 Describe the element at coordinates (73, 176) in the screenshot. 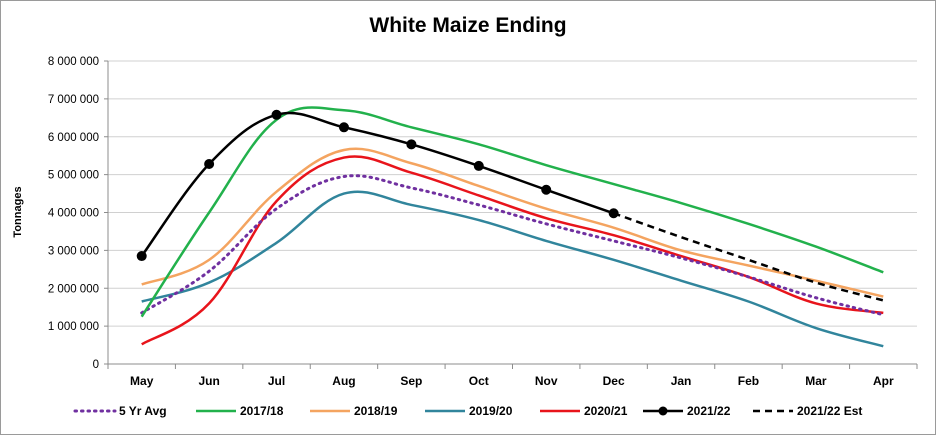

I see `y-tick-label: 5 000 000` at that location.